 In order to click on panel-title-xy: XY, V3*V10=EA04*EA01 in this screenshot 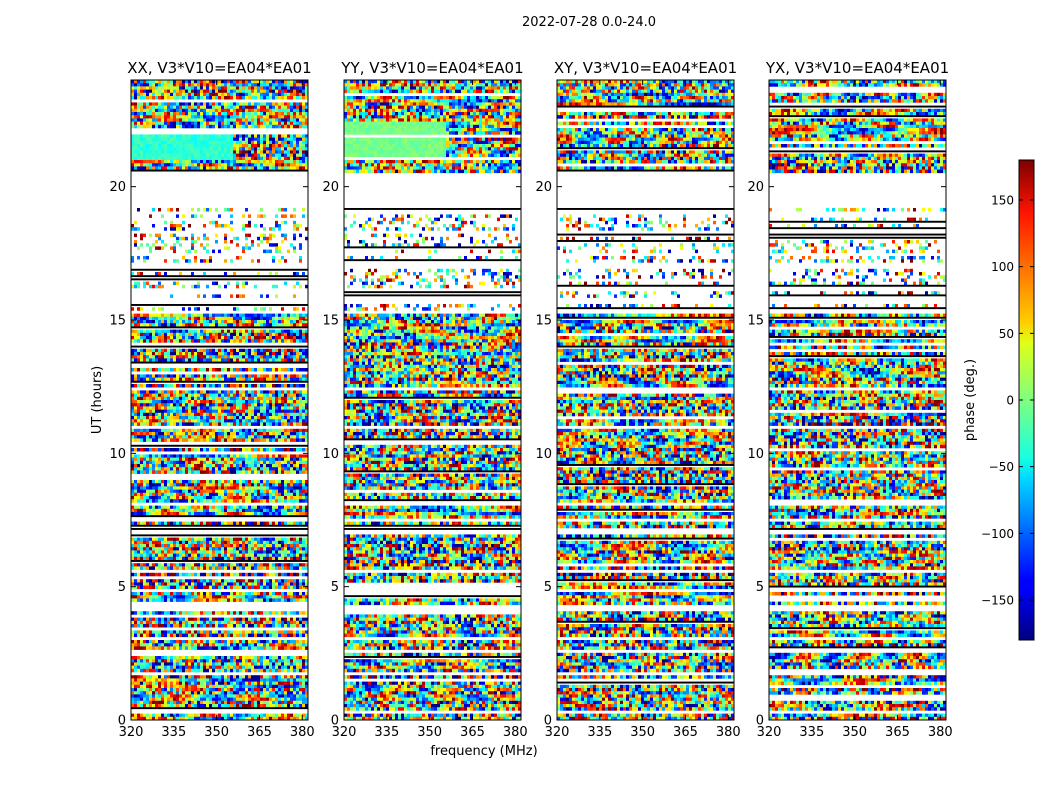, I will do `click(645, 68)`.